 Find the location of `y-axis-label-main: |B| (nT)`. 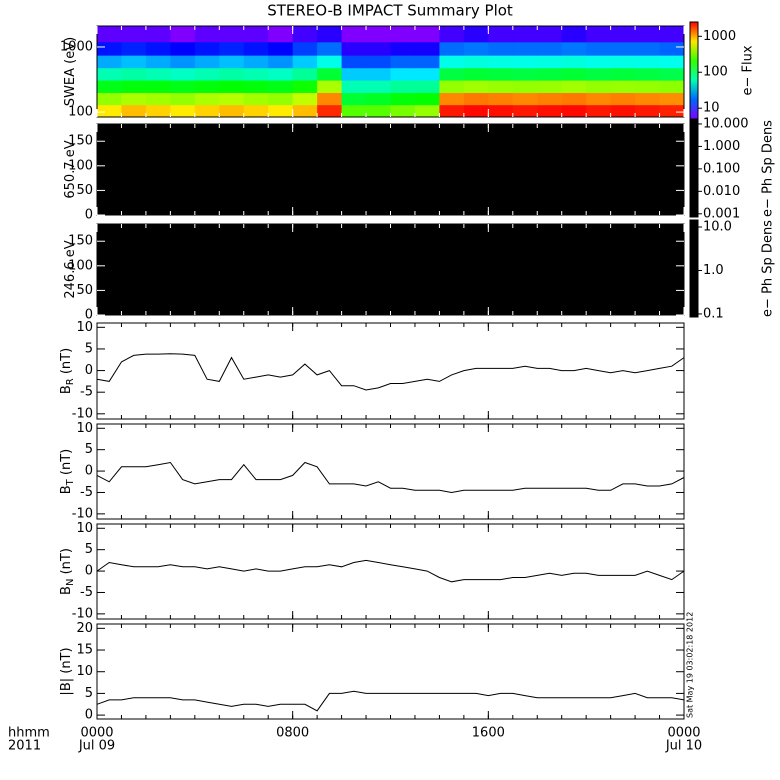

y-axis-label-main: |B| (nT) is located at coordinates (66, 671).